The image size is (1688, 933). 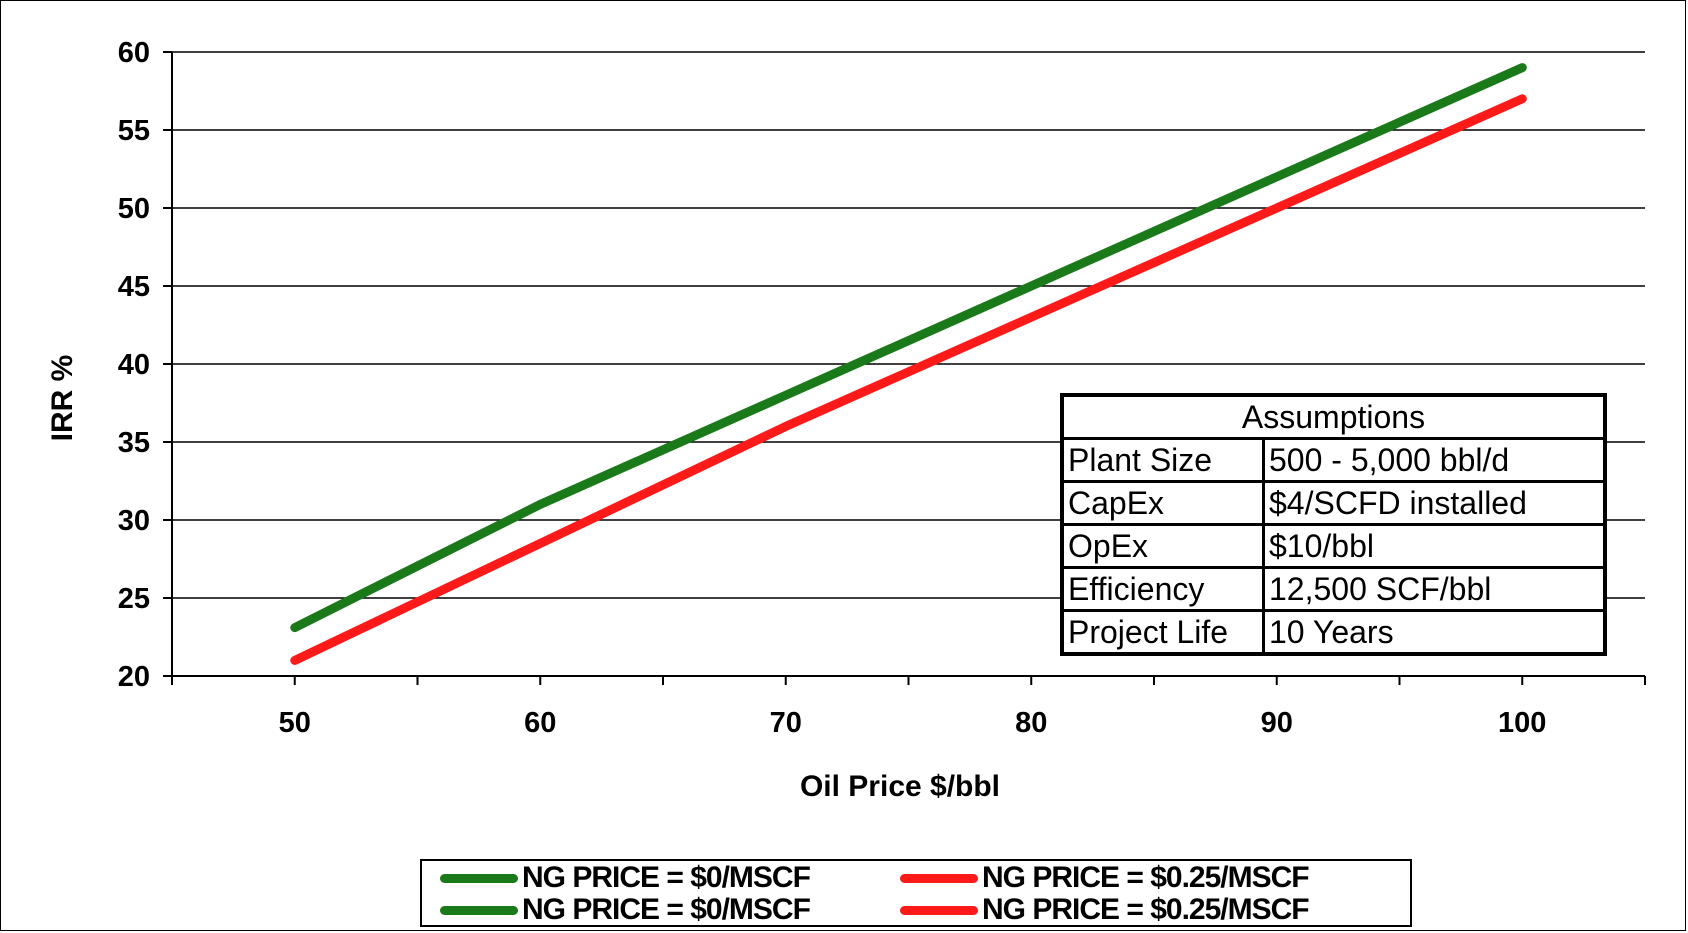 I want to click on assumption-value: 10 Years, so click(x=1434, y=632).